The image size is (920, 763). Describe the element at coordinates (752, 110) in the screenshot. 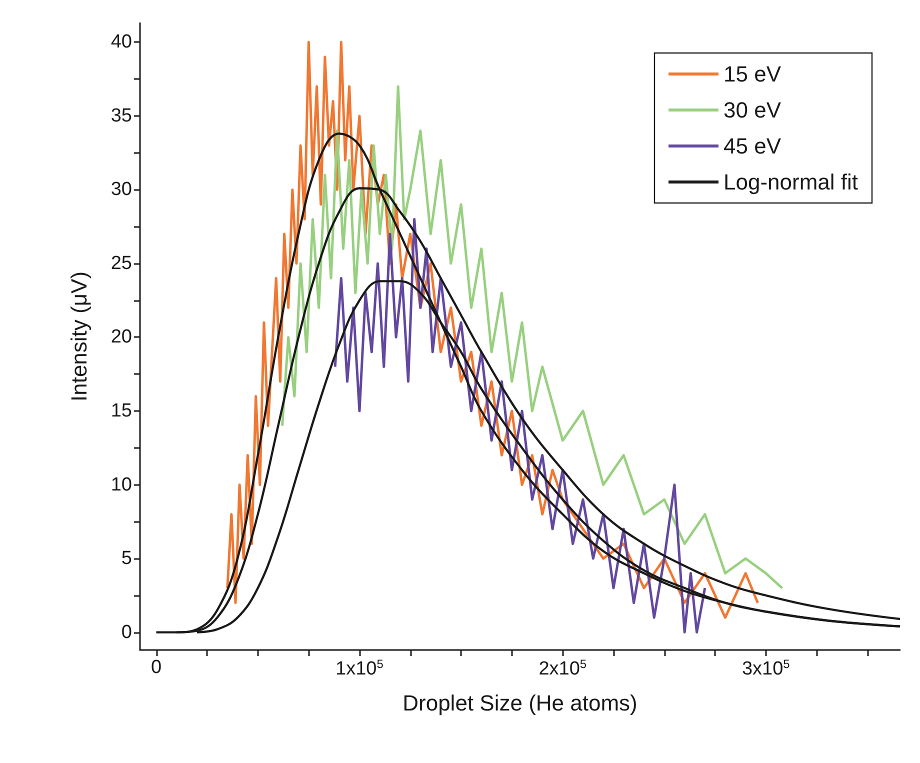

I see `legend-label: 30 eV` at that location.